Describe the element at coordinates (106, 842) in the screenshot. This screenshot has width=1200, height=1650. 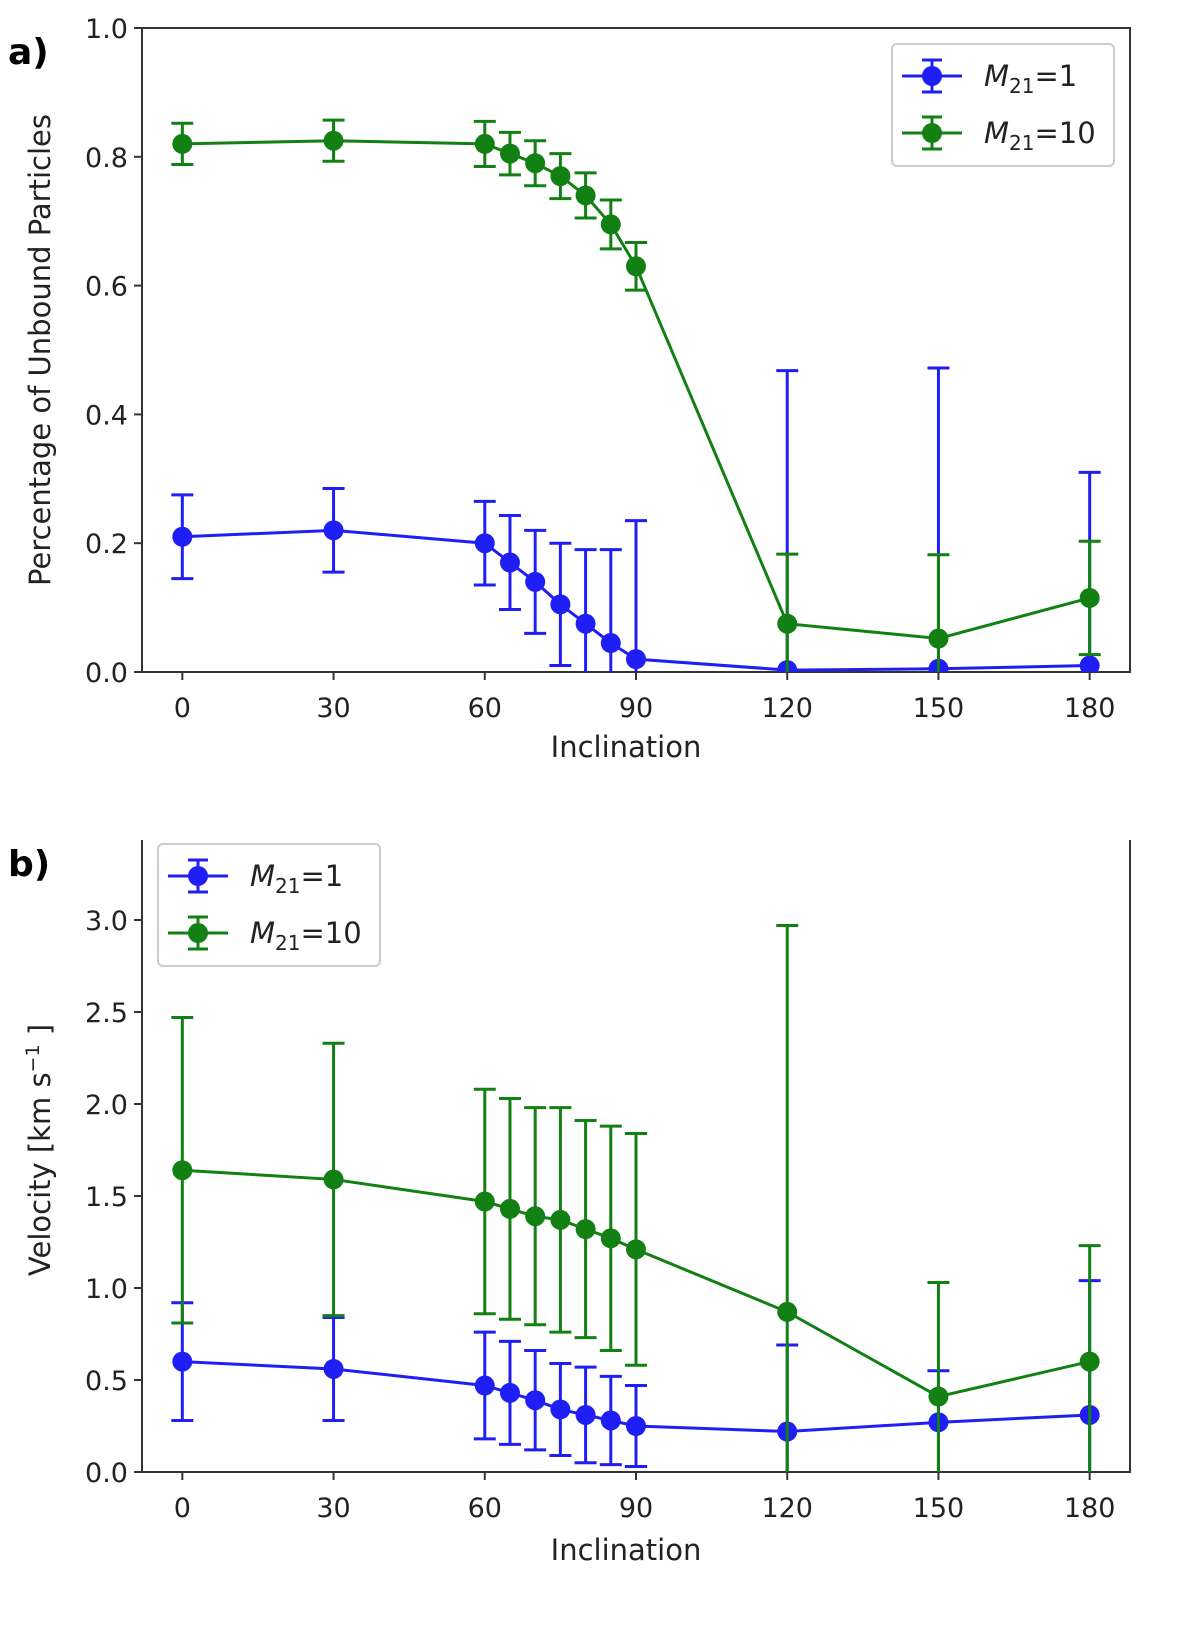
I see `y-tick-label: 3.5` at that location.